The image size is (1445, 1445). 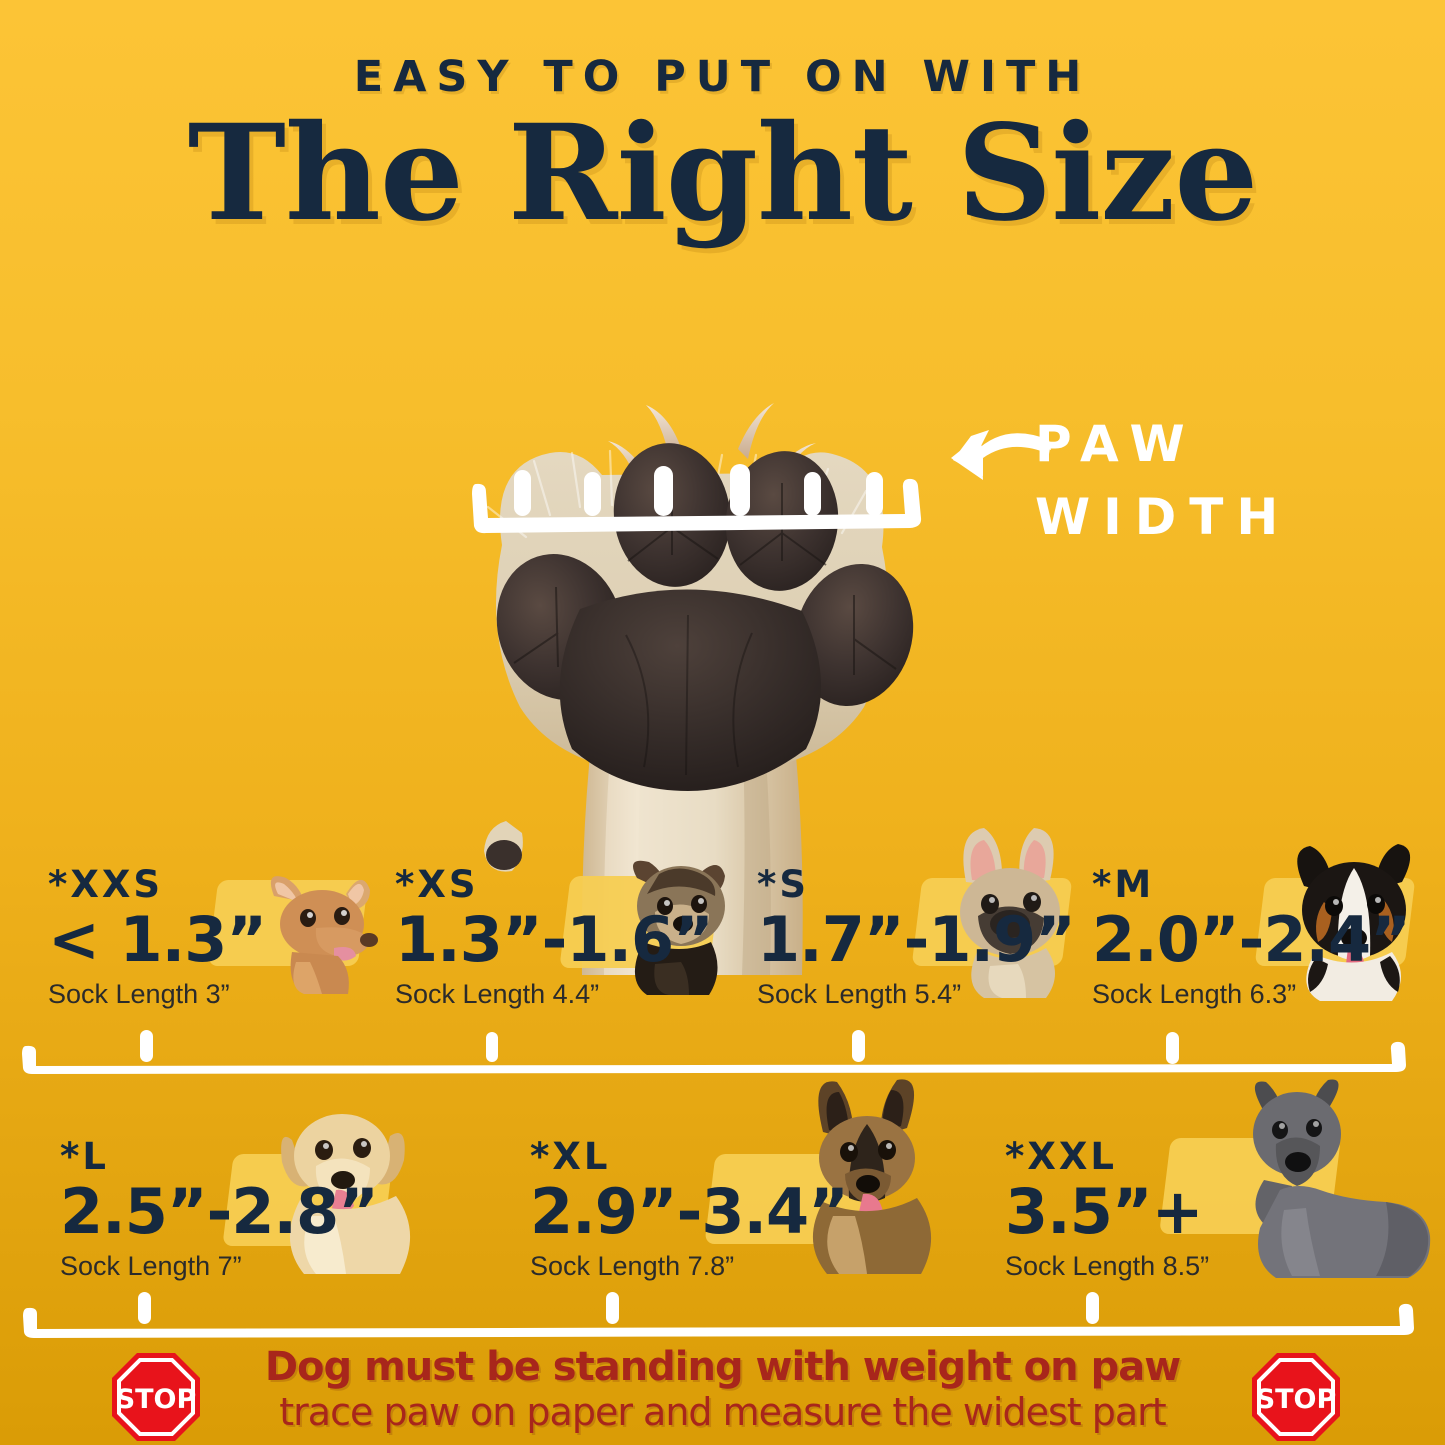 I want to click on size-cell-xxs: *XXS < 1.3” Sock Length 3”, so click(x=213, y=936).